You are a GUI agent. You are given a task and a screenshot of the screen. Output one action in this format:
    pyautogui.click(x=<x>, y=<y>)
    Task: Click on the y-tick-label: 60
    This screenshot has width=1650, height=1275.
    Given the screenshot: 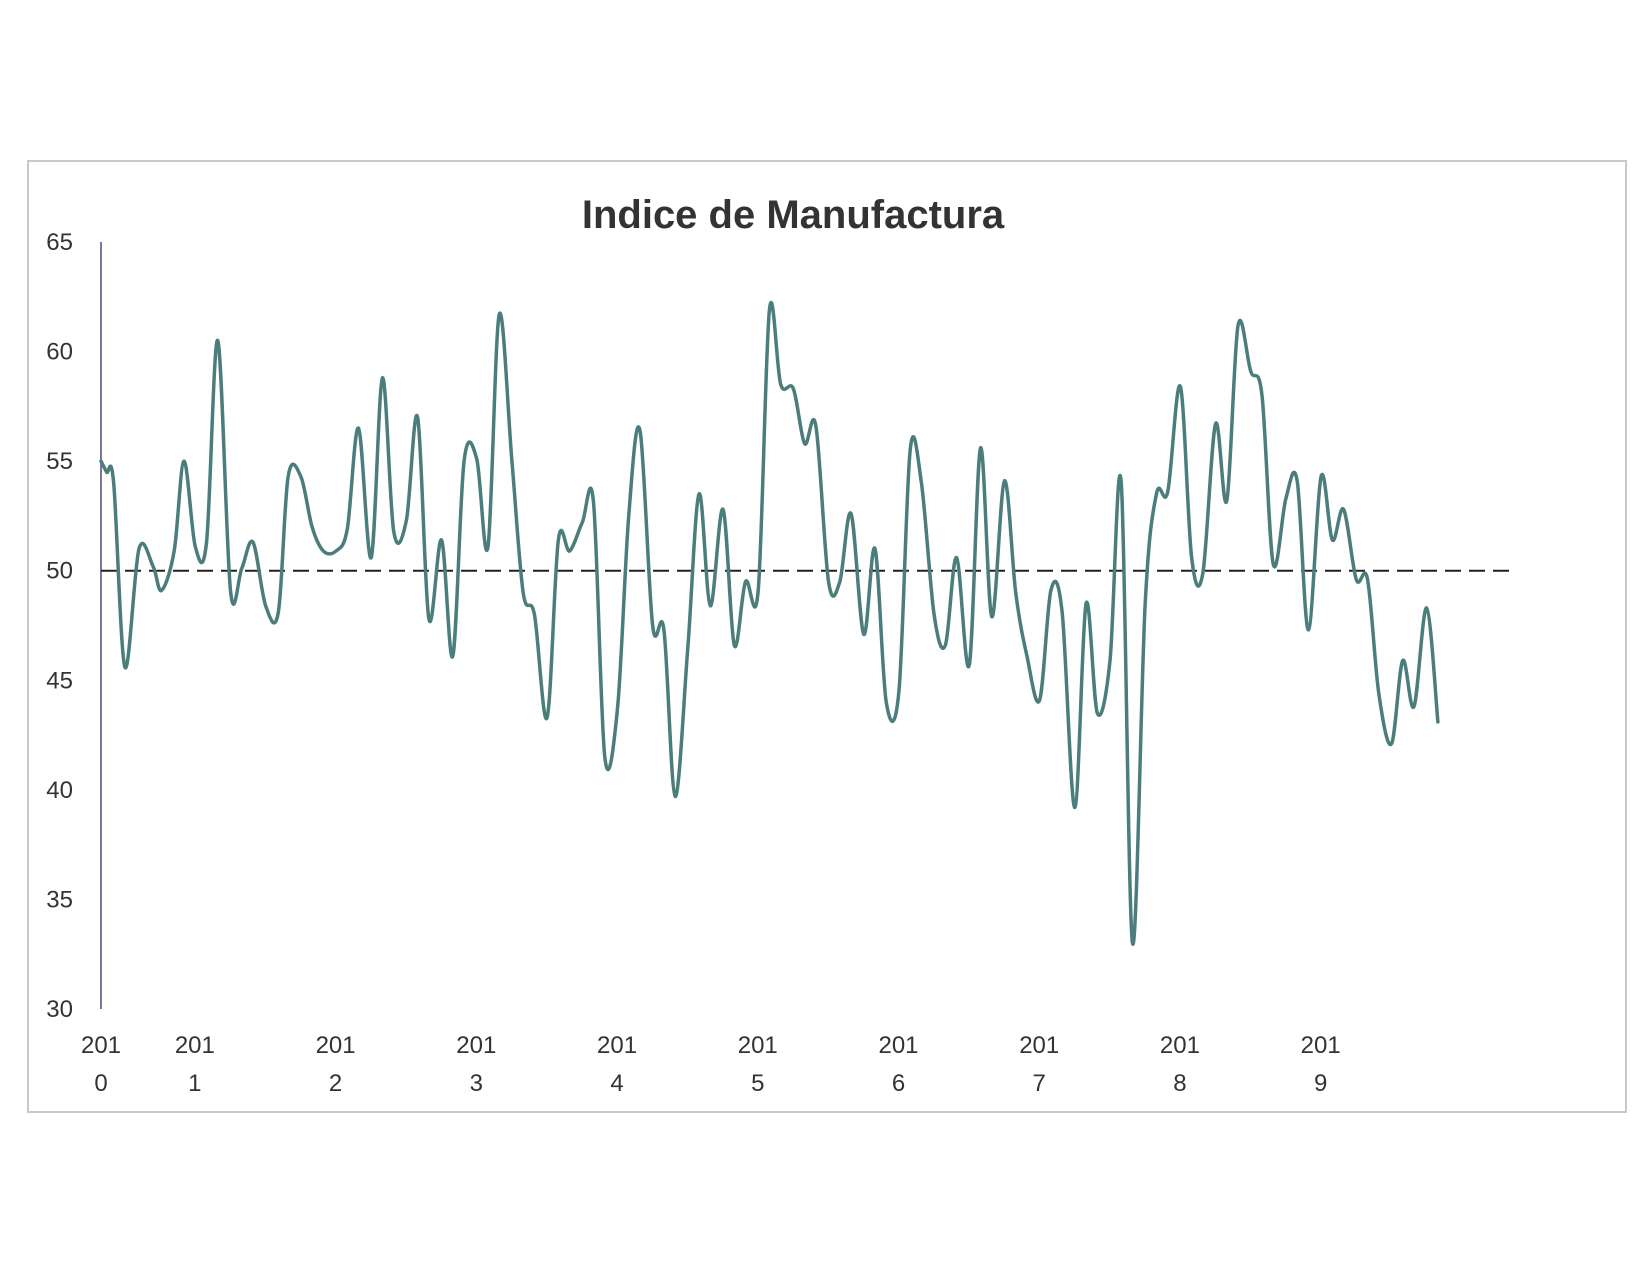 What is the action you would take?
    pyautogui.click(x=59, y=352)
    